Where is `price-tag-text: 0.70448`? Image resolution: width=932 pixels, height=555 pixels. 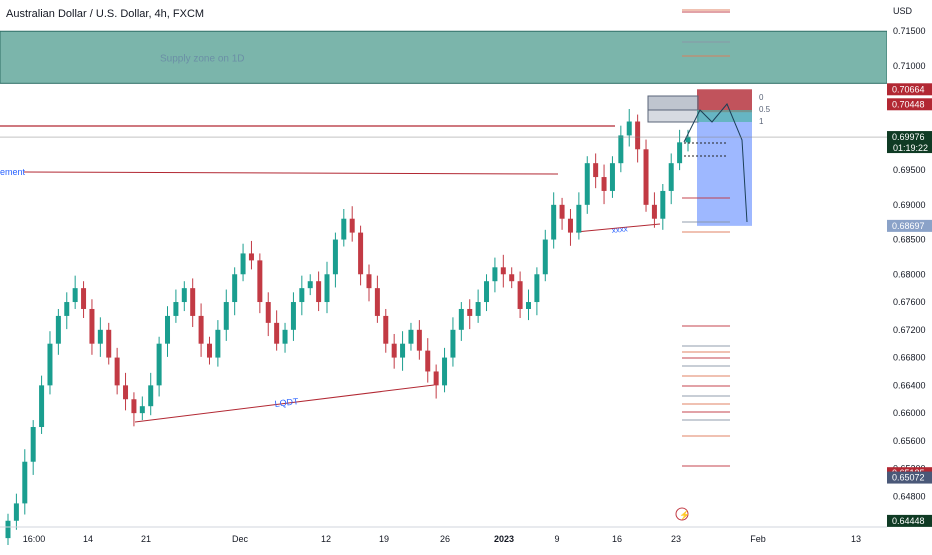
price-tag-text: 0.70448 is located at coordinates (908, 104).